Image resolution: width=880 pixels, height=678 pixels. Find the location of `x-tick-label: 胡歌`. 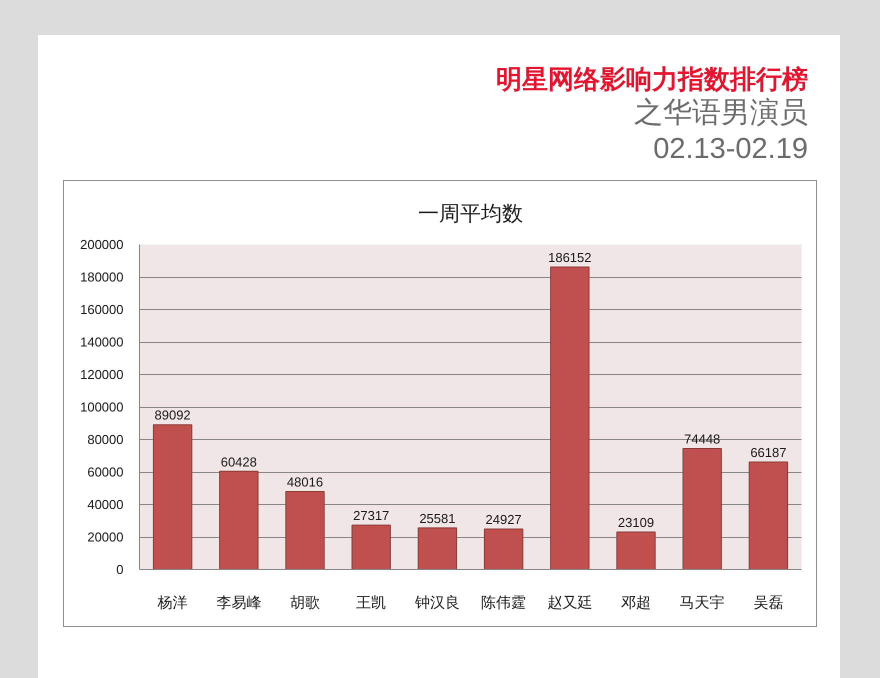

x-tick-label: 胡歌 is located at coordinates (305, 603).